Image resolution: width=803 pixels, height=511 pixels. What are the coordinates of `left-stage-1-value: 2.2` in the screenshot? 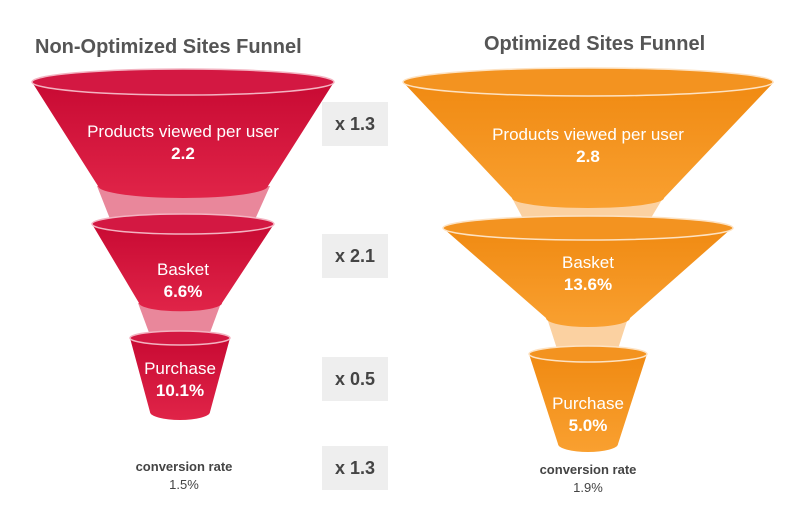 It's located at (183, 153).